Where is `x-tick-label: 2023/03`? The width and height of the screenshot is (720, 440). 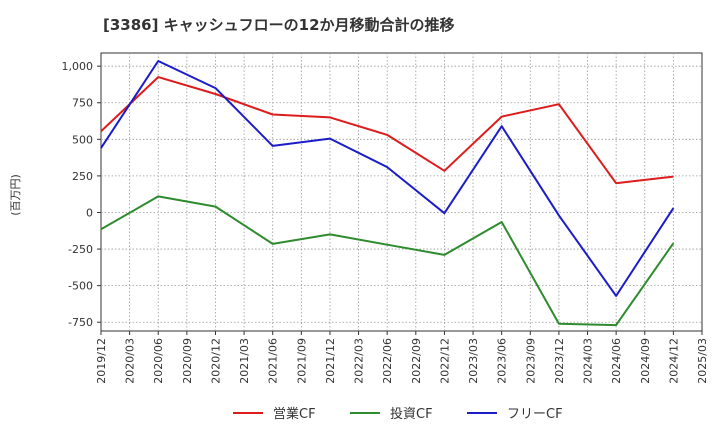
x-tick-label: 2023/03 is located at coordinates (473, 361).